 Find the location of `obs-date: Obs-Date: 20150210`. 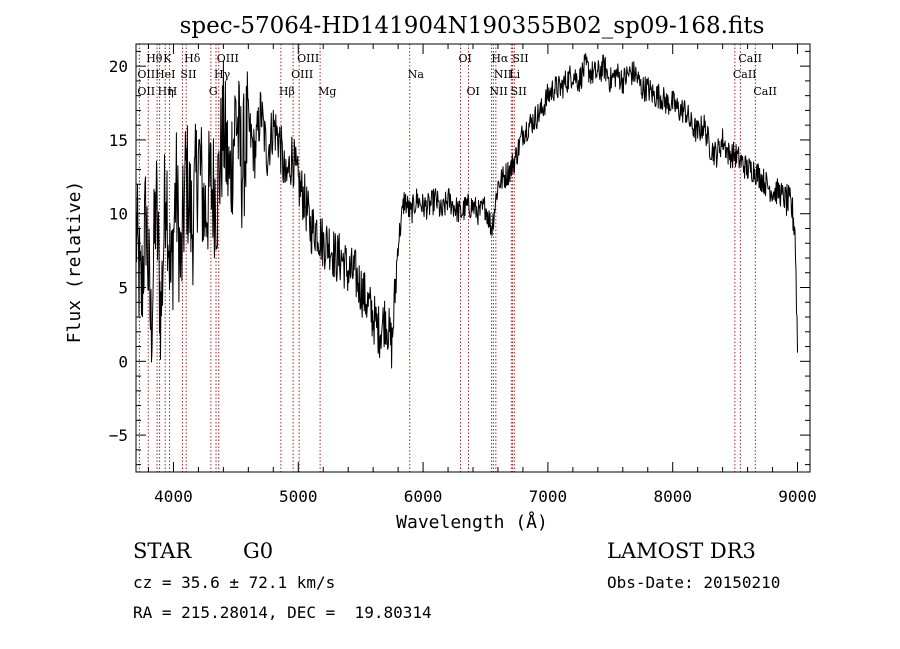

obs-date: Obs-Date: 20150210 is located at coordinates (694, 582).